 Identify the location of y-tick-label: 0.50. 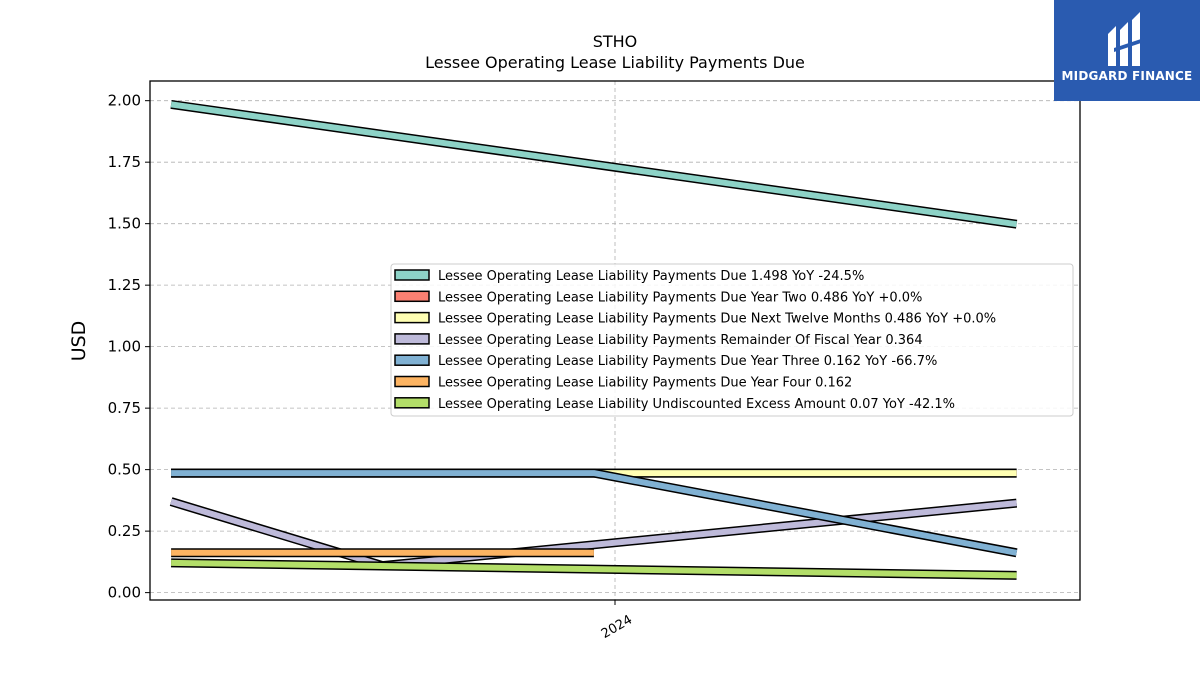
(124, 470).